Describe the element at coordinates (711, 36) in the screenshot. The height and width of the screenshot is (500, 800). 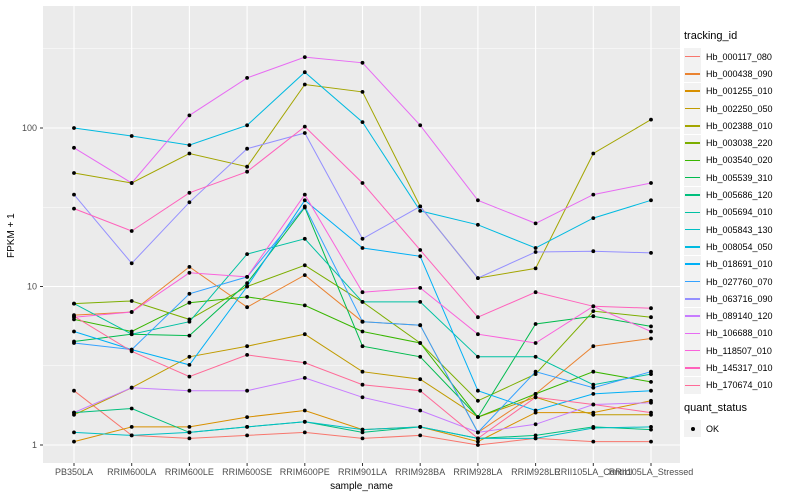
I see `legend-title: tracking_id` at that location.